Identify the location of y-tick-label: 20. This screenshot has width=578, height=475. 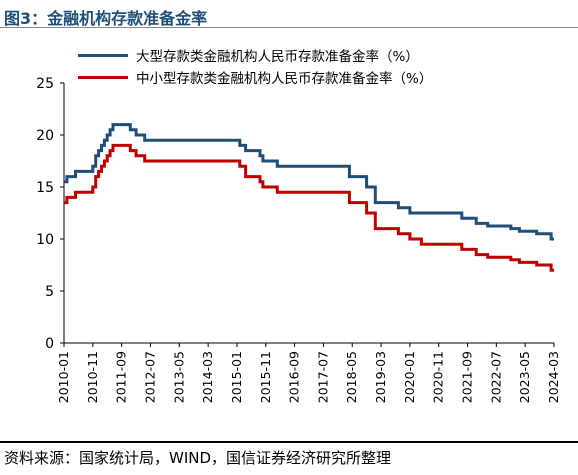
(45, 136).